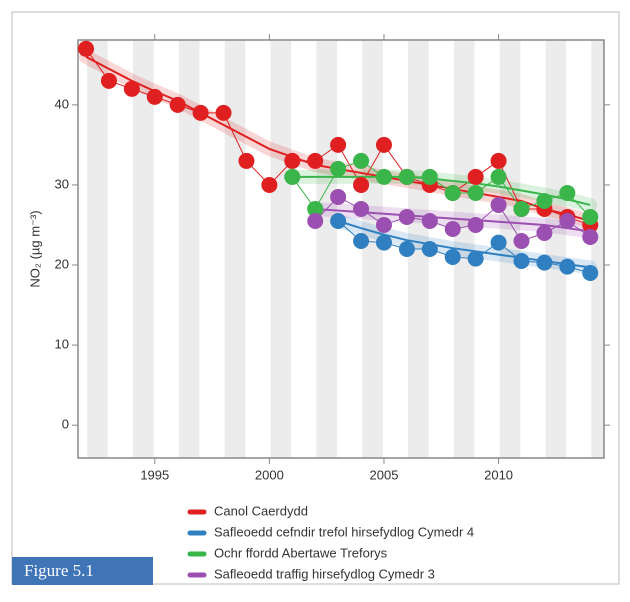 The image size is (630, 602). What do you see at coordinates (62, 263) in the screenshot?
I see `y-tick-label: 20` at bounding box center [62, 263].